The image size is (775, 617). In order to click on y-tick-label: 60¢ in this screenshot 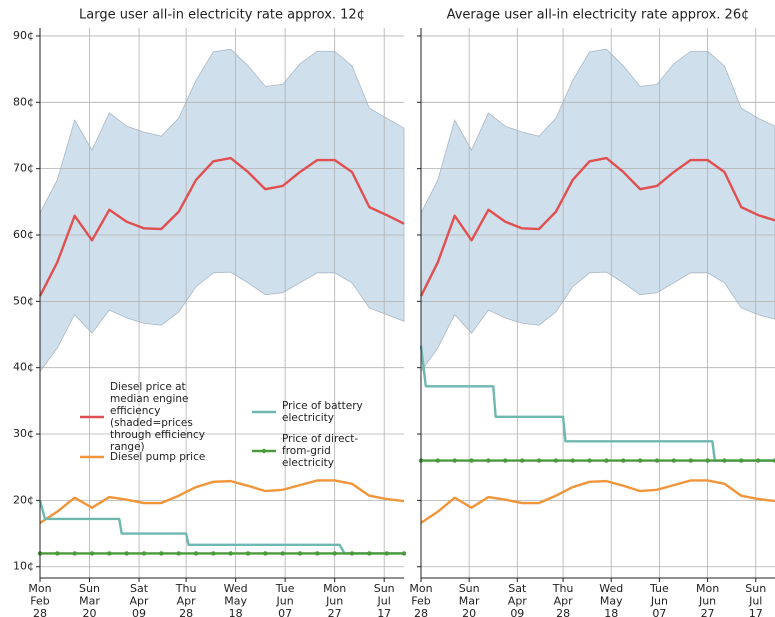, I will do `click(23, 234)`.